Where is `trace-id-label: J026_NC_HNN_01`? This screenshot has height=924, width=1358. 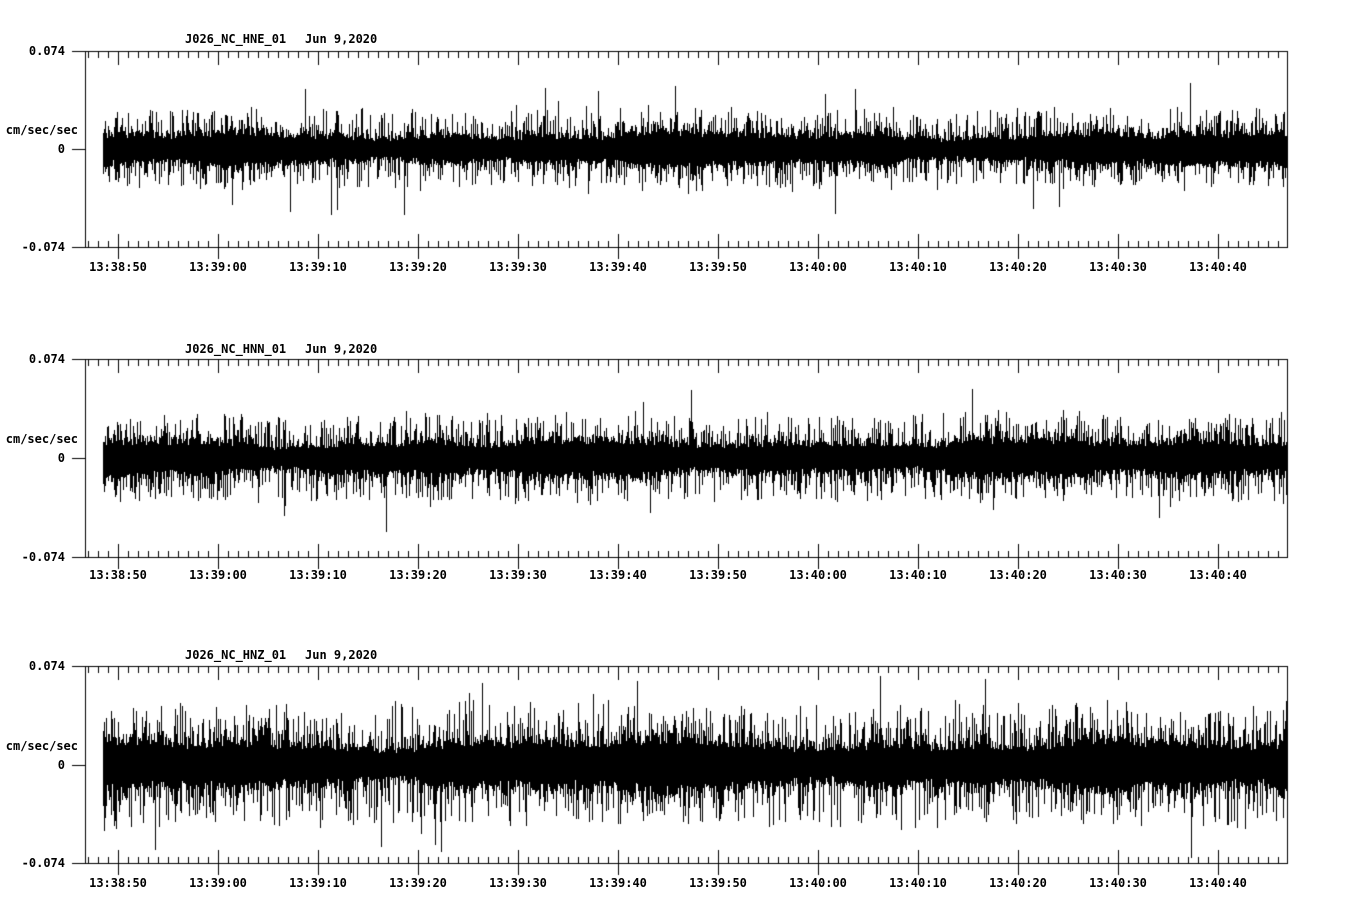 trace-id-label: J026_NC_HNN_01 is located at coordinates (236, 349).